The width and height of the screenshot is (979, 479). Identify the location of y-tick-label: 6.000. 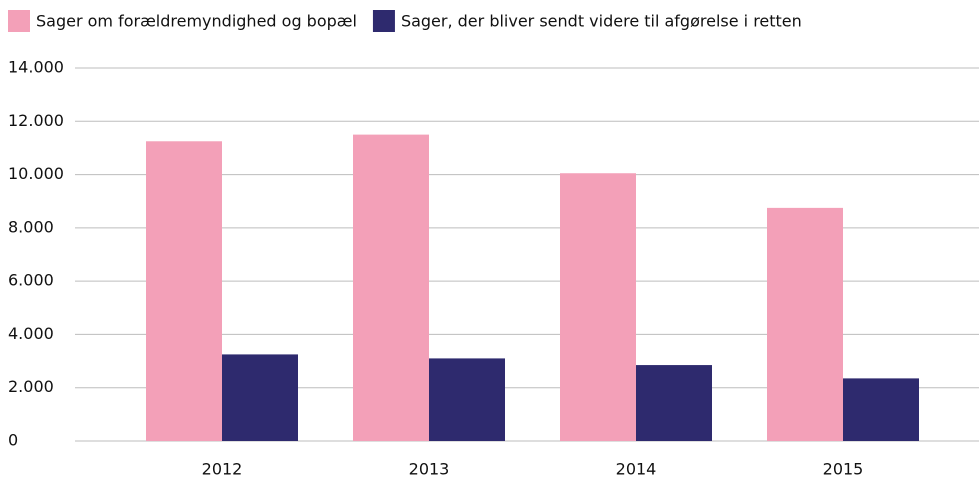
(31, 280).